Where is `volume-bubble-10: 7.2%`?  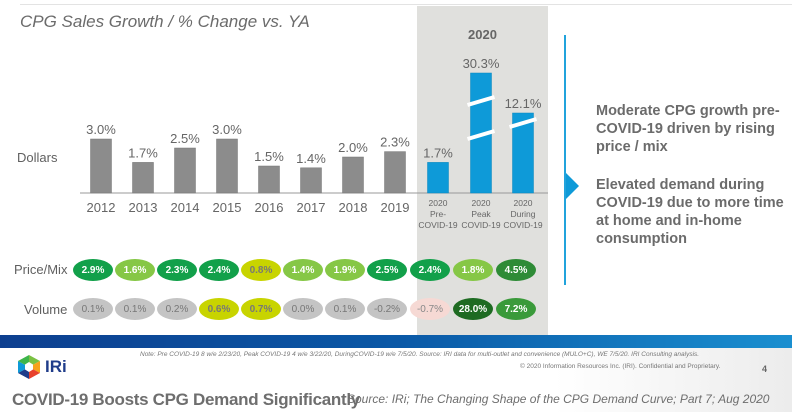
volume-bubble-10: 7.2% is located at coordinates (516, 309).